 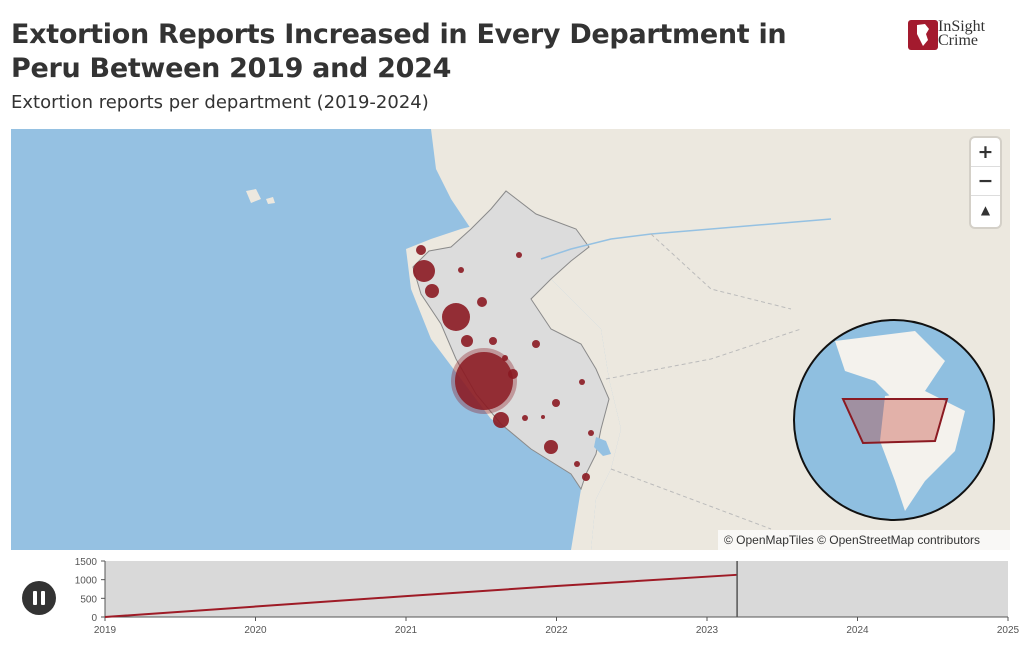 I want to click on globe-inset, so click(x=894, y=420).